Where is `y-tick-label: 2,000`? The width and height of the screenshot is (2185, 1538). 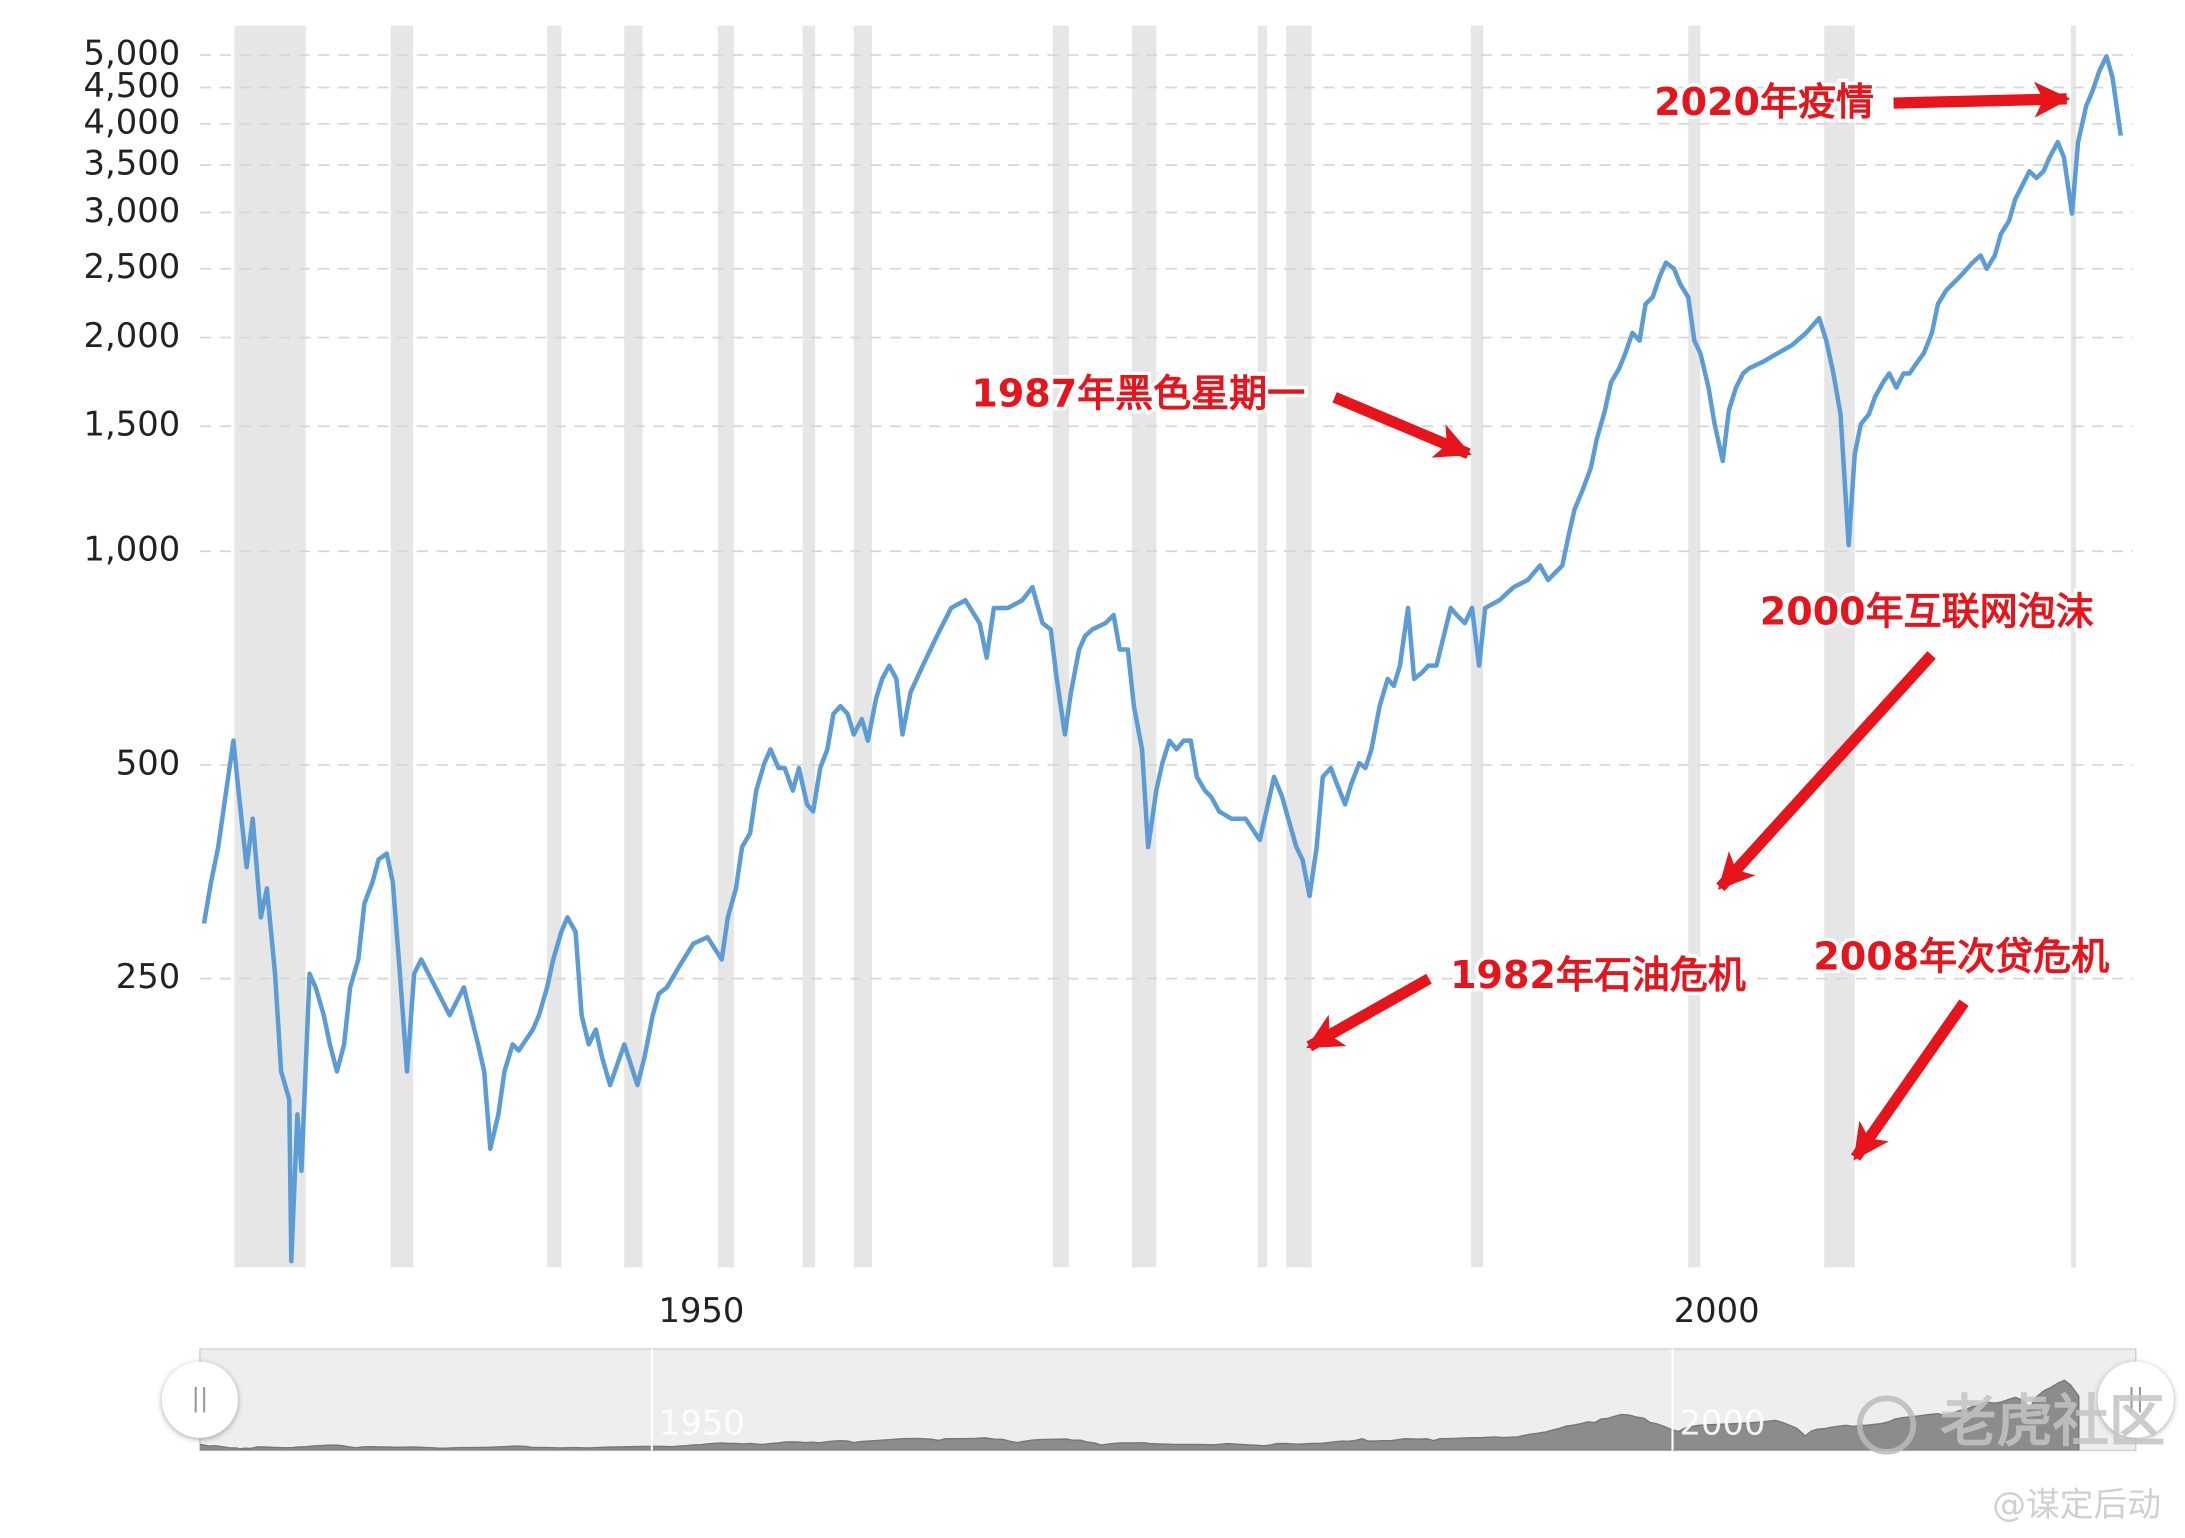
y-tick-label: 2,000 is located at coordinates (132, 335).